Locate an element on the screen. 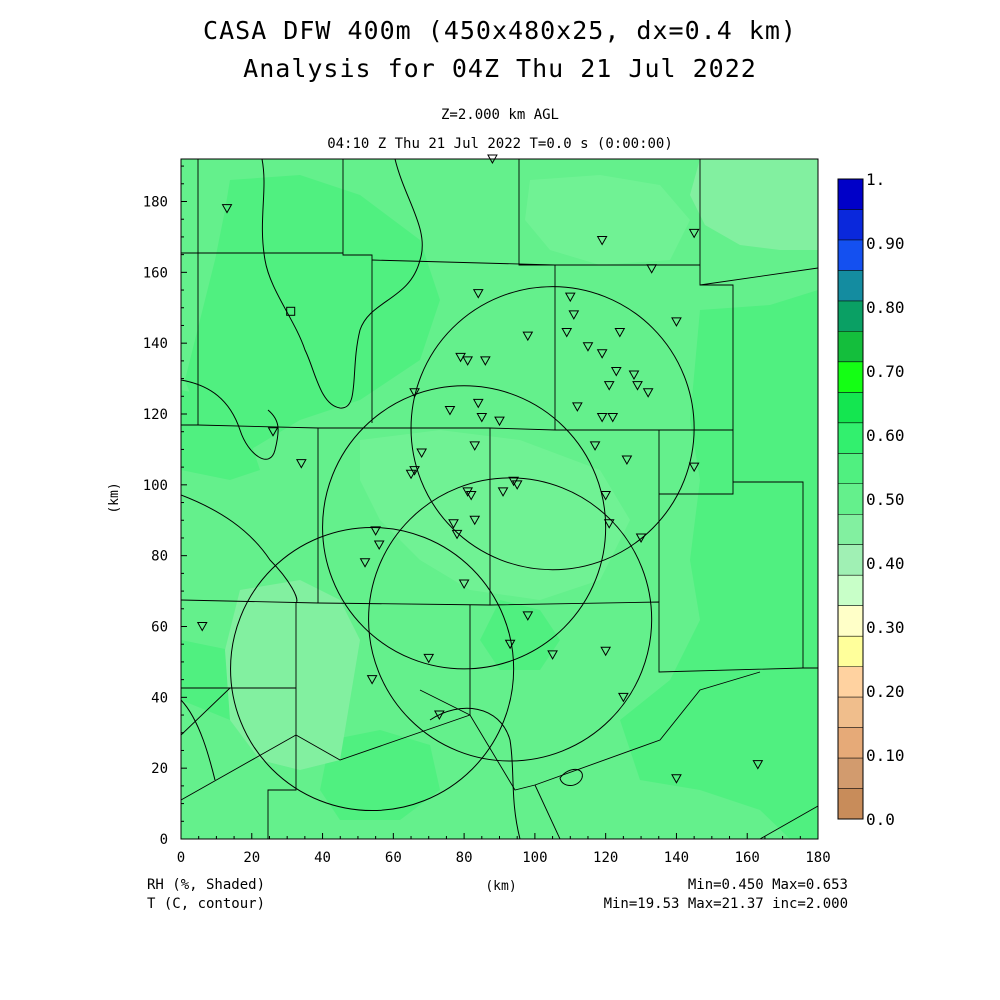  y-tick-label: 0 is located at coordinates (164, 840).